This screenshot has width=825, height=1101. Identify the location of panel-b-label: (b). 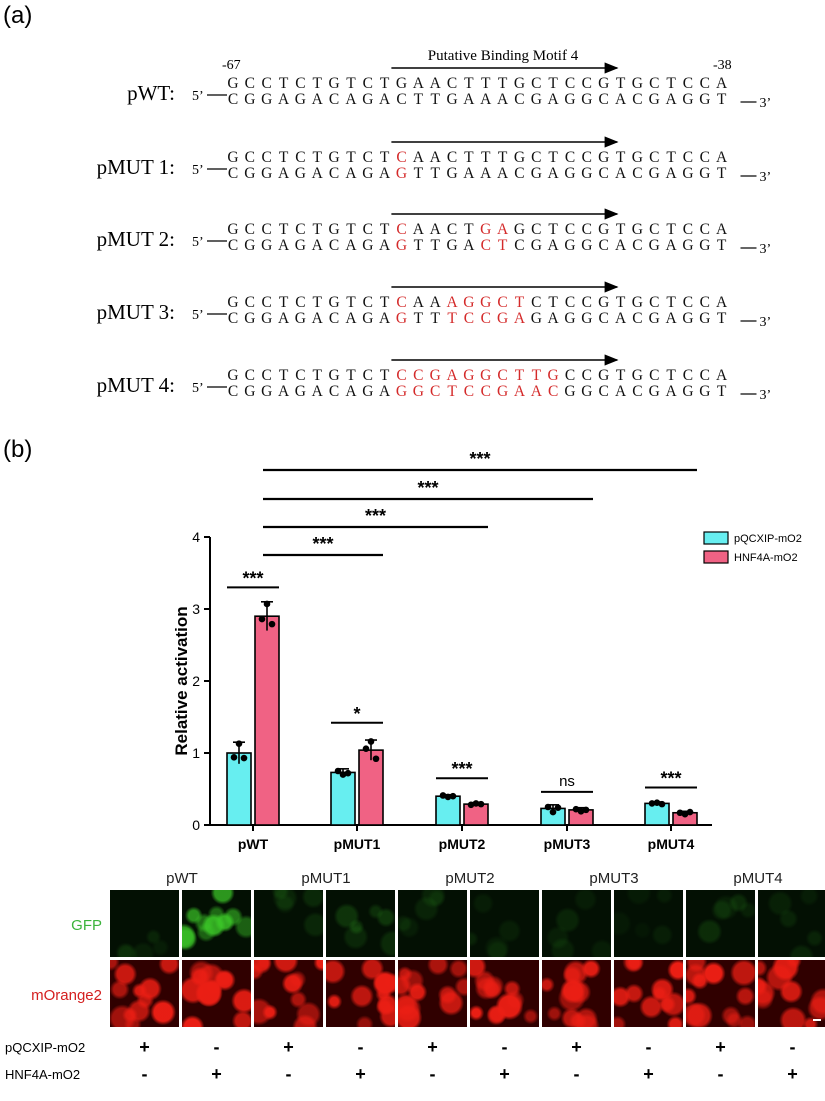
(18, 449).